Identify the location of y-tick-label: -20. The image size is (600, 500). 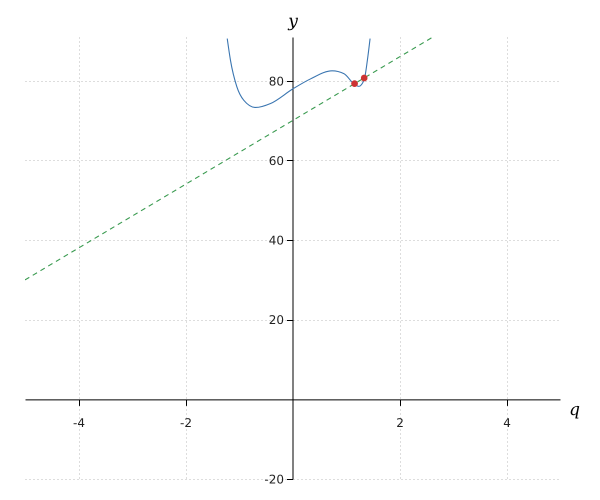
(274, 479).